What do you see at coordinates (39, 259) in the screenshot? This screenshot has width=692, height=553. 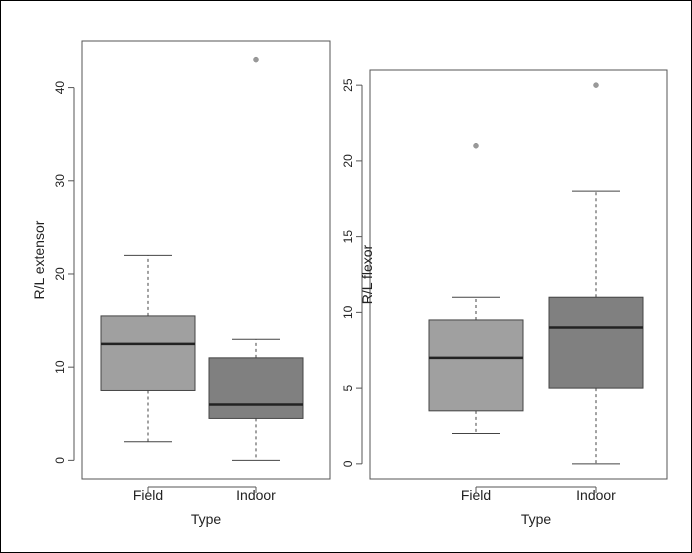 I see `y-axis-label: R/L extensor` at bounding box center [39, 259].